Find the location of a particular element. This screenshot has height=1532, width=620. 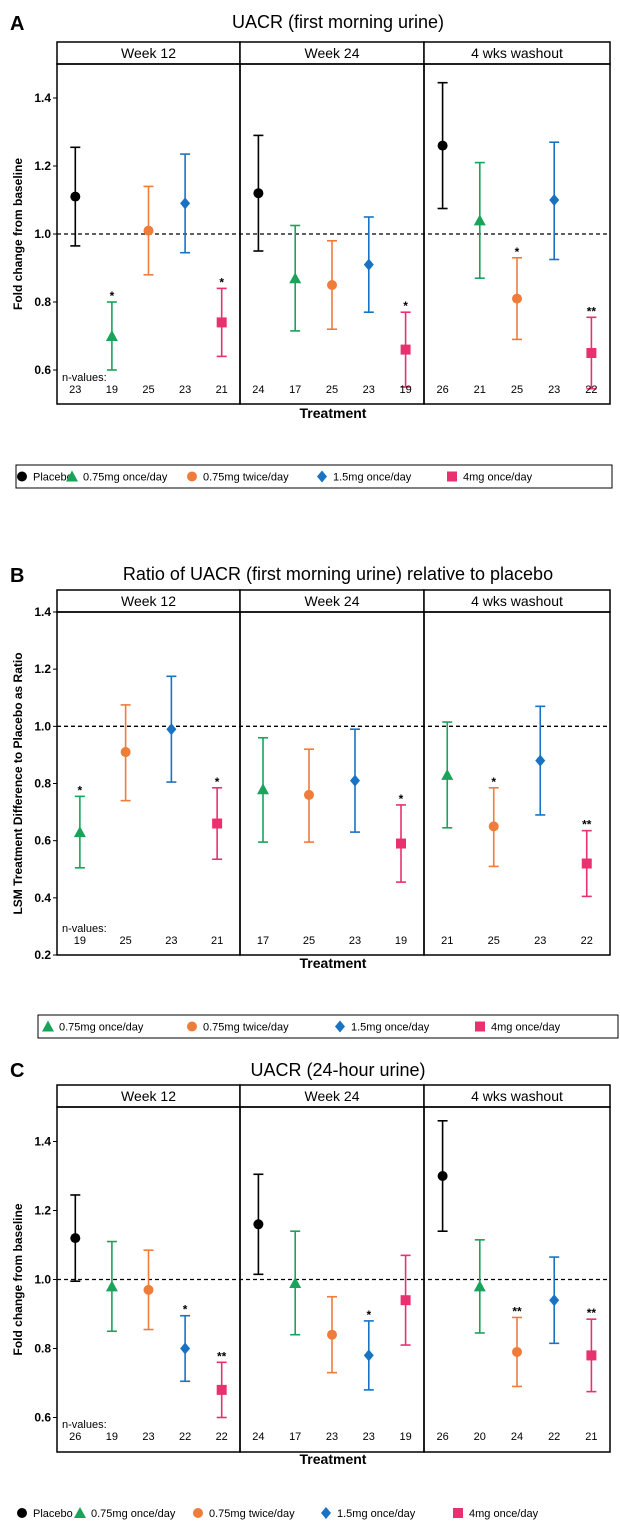

y-tick-label: 1.2 is located at coordinates (42, 166).